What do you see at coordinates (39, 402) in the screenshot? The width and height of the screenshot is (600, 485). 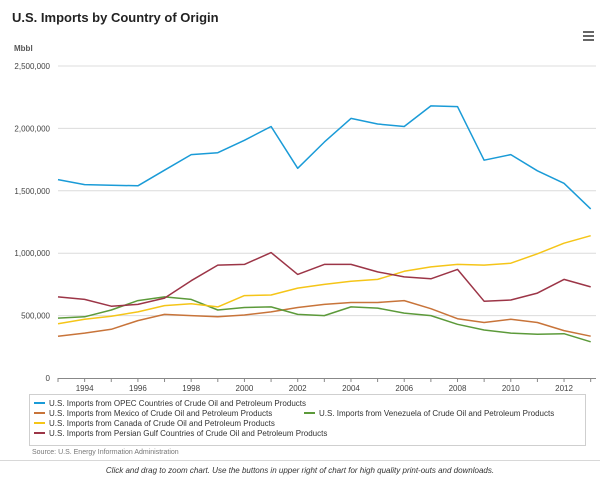 I see `legend-swatch-opec` at bounding box center [39, 402].